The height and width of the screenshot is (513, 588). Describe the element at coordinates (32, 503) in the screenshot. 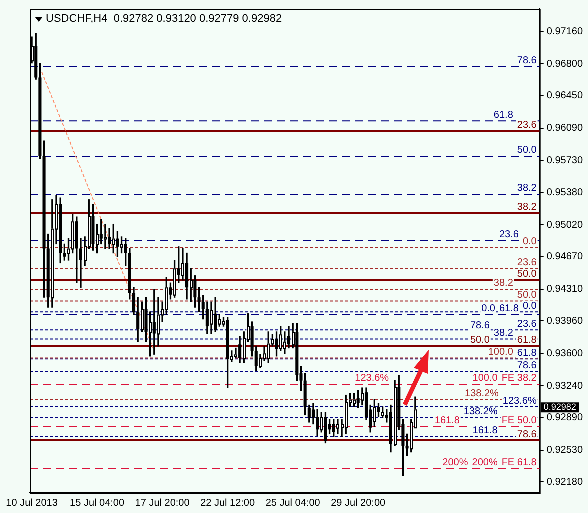

I see `x-tick-label: 10 Jul 2013` at that location.